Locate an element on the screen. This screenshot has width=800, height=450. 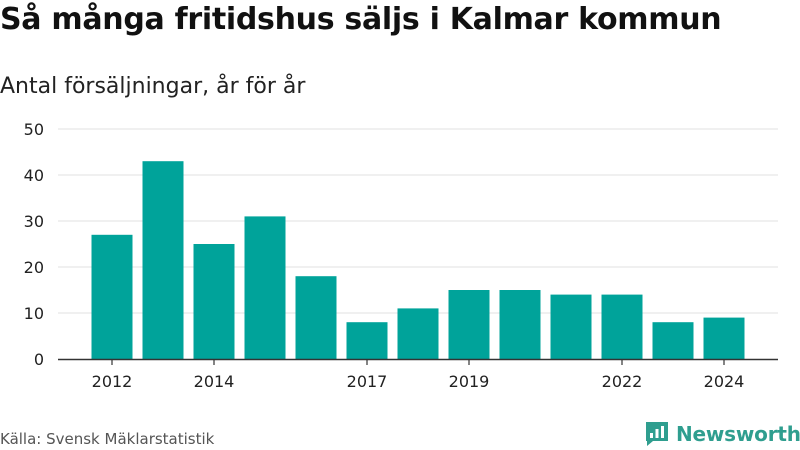
source-note: Källa: Svensk Mäklarstatistik is located at coordinates (107, 439).